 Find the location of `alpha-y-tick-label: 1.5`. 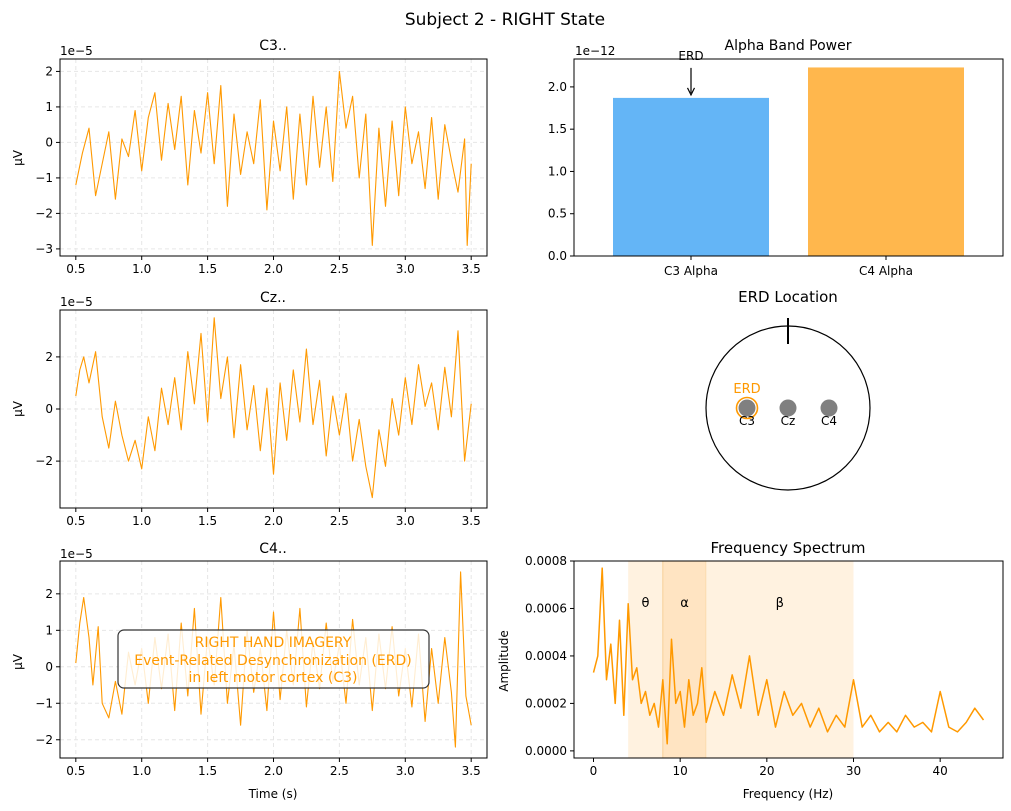

alpha-y-tick-label: 1.5 is located at coordinates (557, 129).